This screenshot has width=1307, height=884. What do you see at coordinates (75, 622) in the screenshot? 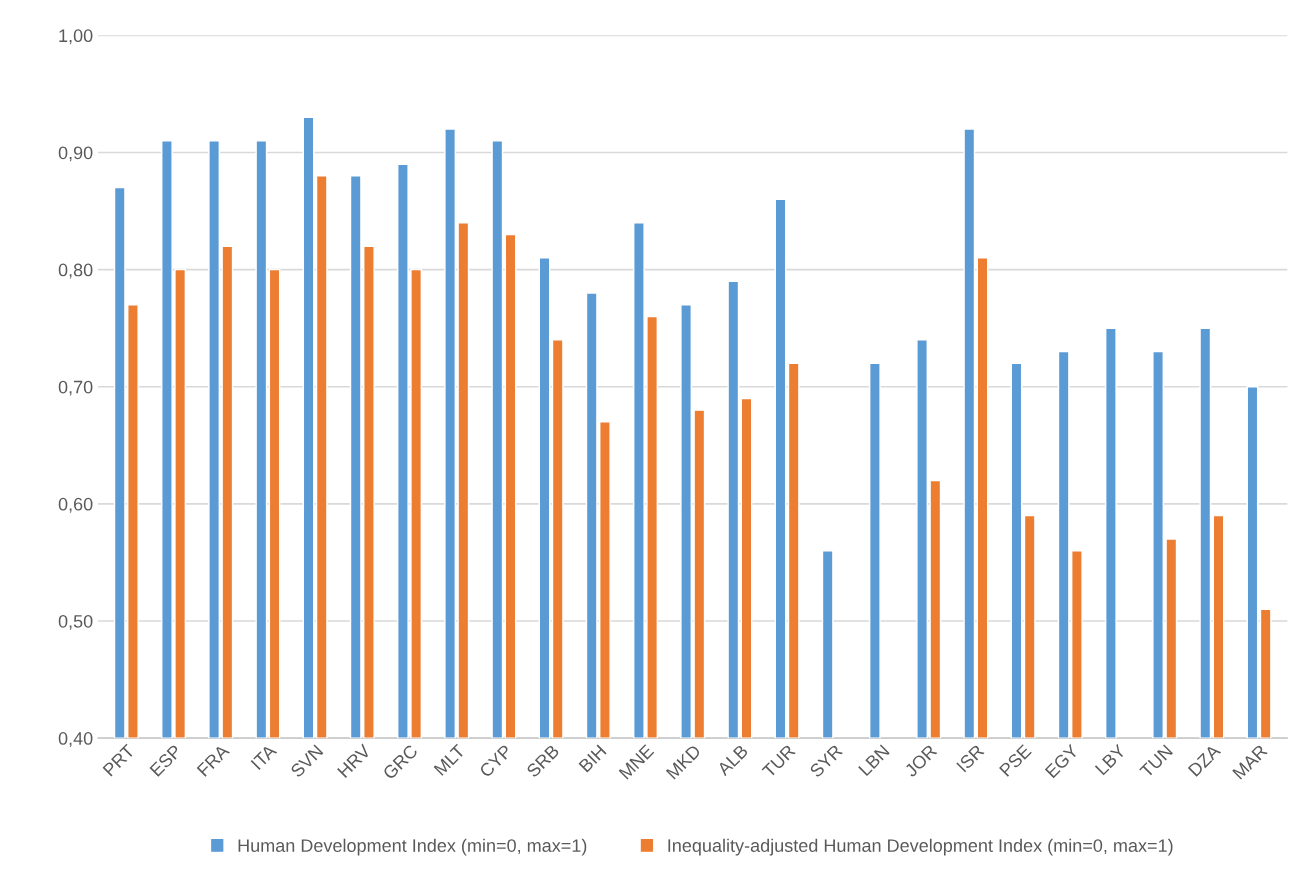
I see `y-tick-label: 0,50` at bounding box center [75, 622].